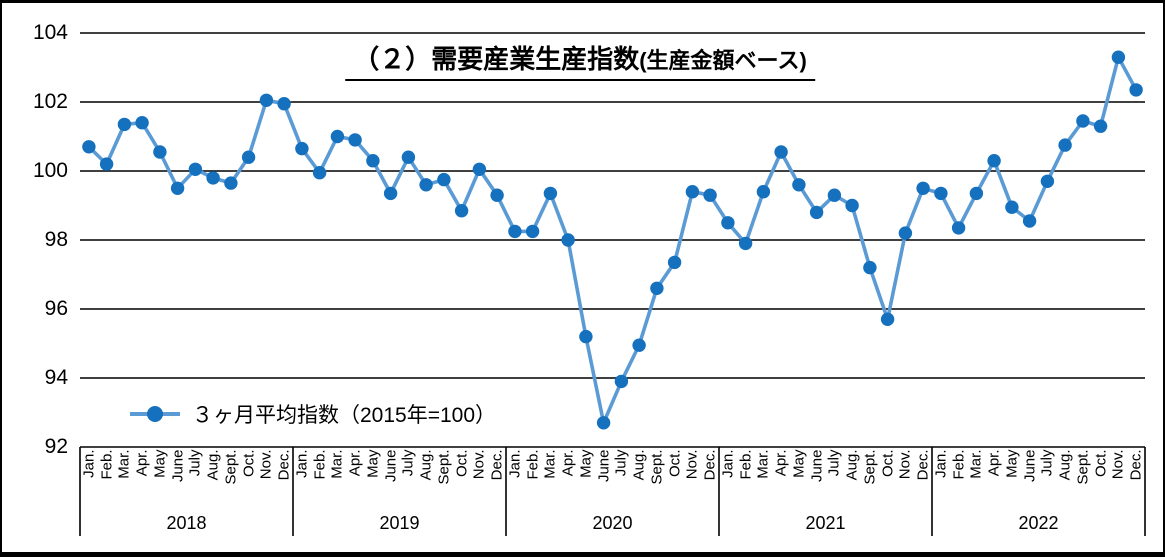 The height and width of the screenshot is (557, 1165). What do you see at coordinates (825, 523) in the screenshot?
I see `x-axis-year-label: 2021` at bounding box center [825, 523].